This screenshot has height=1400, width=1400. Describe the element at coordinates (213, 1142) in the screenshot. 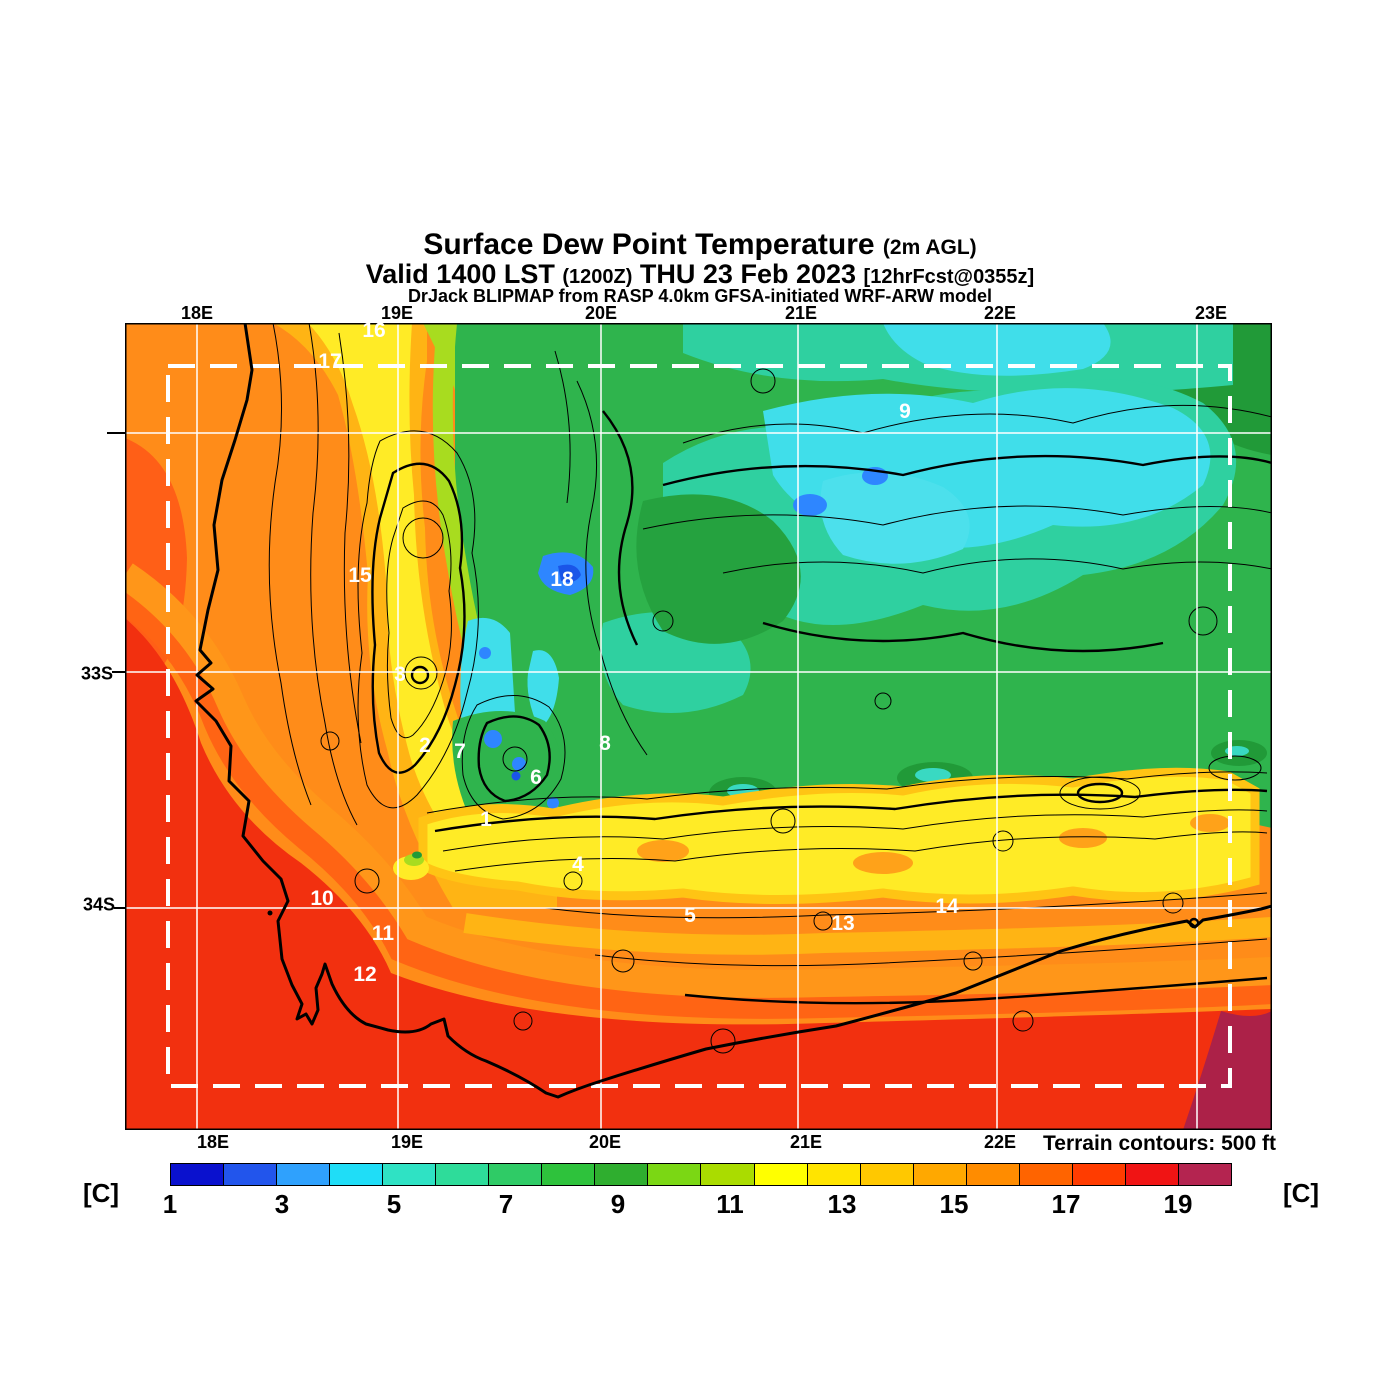

I see `bottom-axis-18e: 18E` at that location.